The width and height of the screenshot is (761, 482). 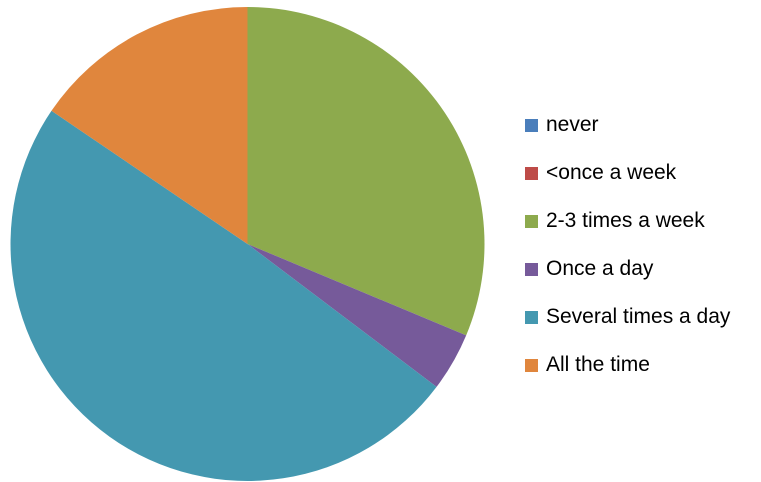 What do you see at coordinates (611, 172) in the screenshot?
I see `legend-label: <once a week` at bounding box center [611, 172].